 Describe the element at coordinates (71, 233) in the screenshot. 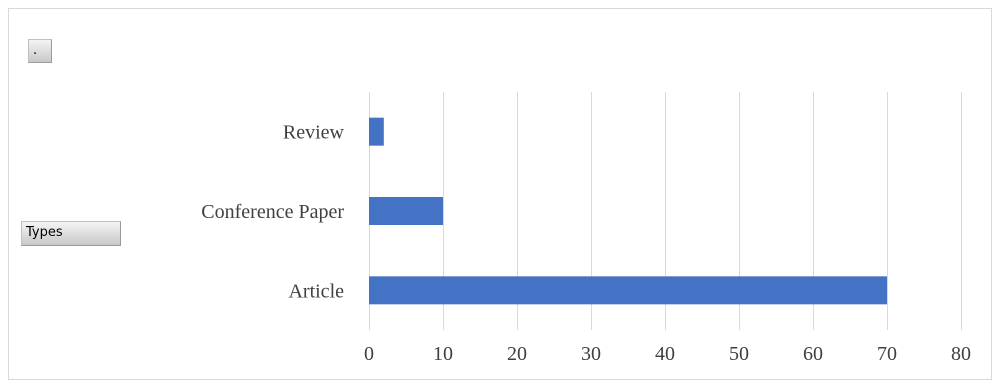

I see `row-field-button: Types` at that location.